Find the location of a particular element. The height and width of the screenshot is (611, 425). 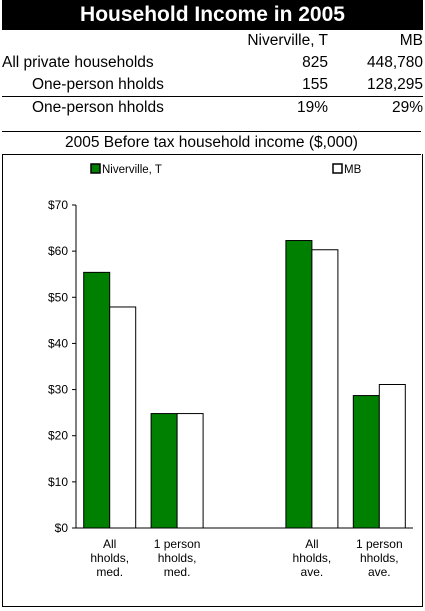

y-tick-label: $20 is located at coordinates (58, 436).